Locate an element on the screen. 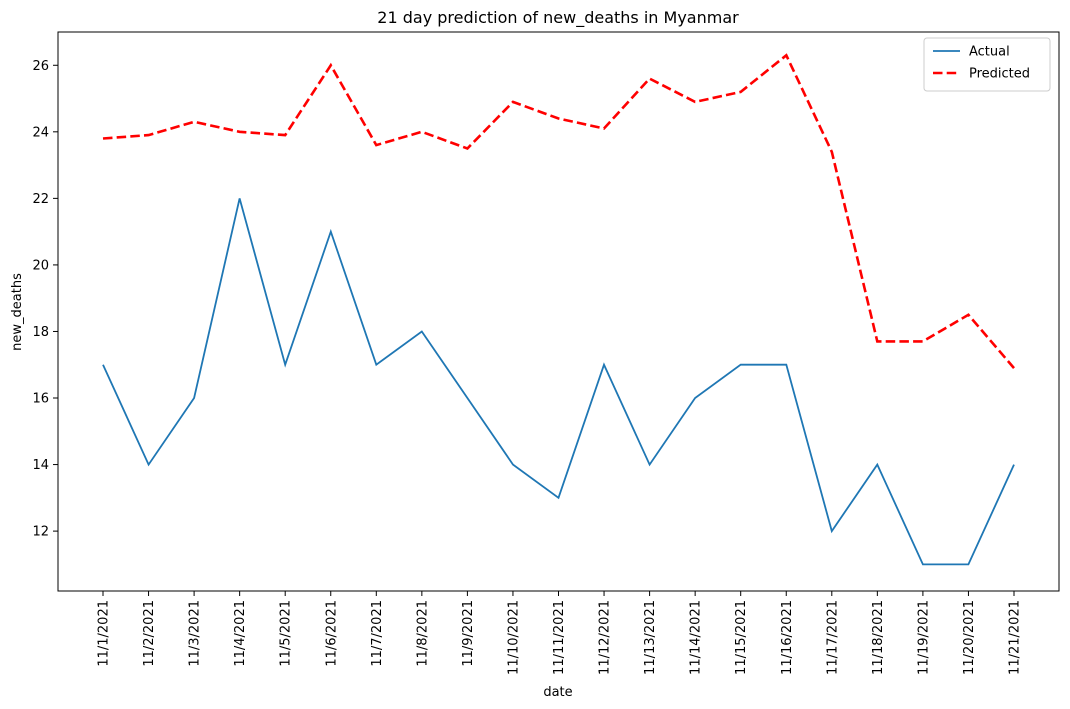 This screenshot has width=1070, height=709. x-tick-label: 11/4/2021 is located at coordinates (240, 633).